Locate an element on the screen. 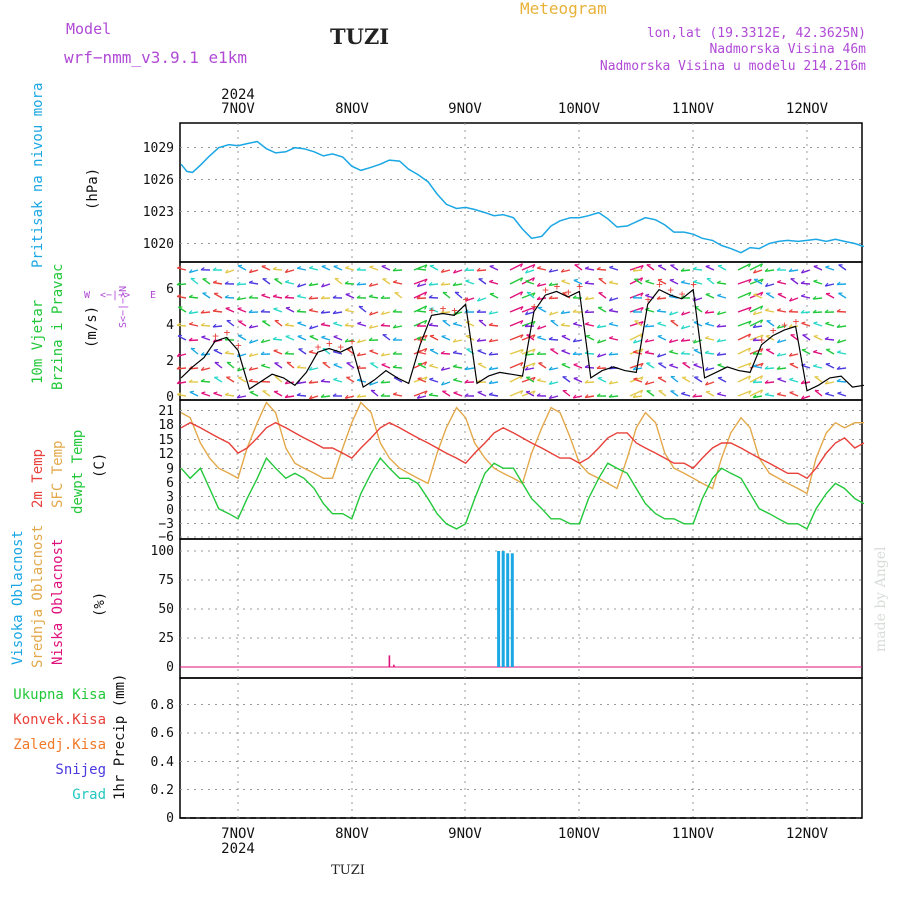  wind-speed-line is located at coordinates (522, 340).